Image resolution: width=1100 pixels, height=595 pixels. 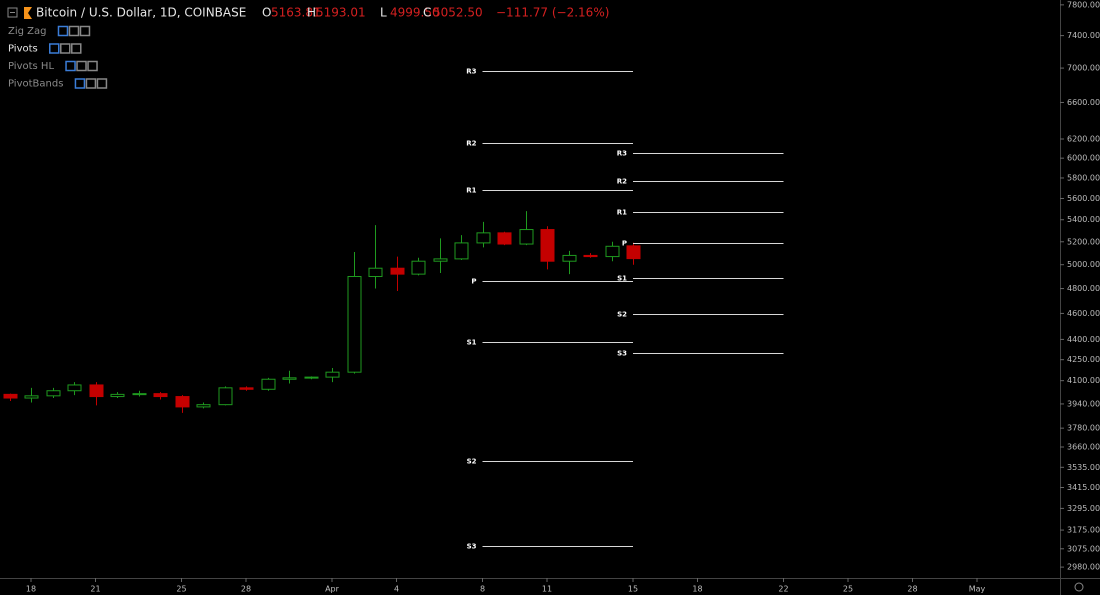 What do you see at coordinates (1083, 508) in the screenshot?
I see `y-tick-label: 3295.00` at bounding box center [1083, 508].